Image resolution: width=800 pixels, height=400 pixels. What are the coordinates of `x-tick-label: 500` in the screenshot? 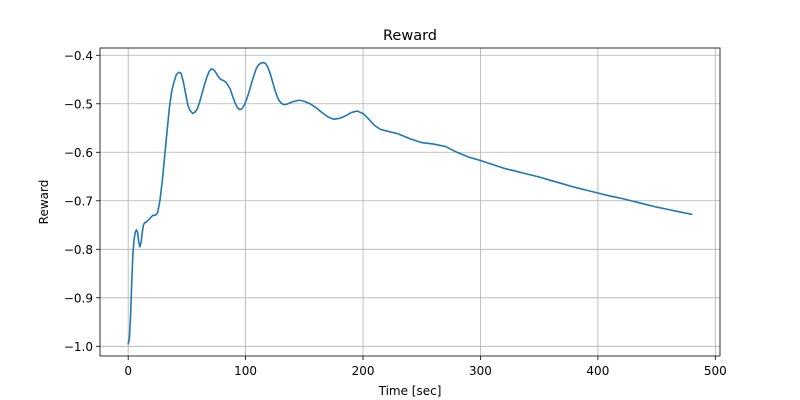 It's located at (715, 371).